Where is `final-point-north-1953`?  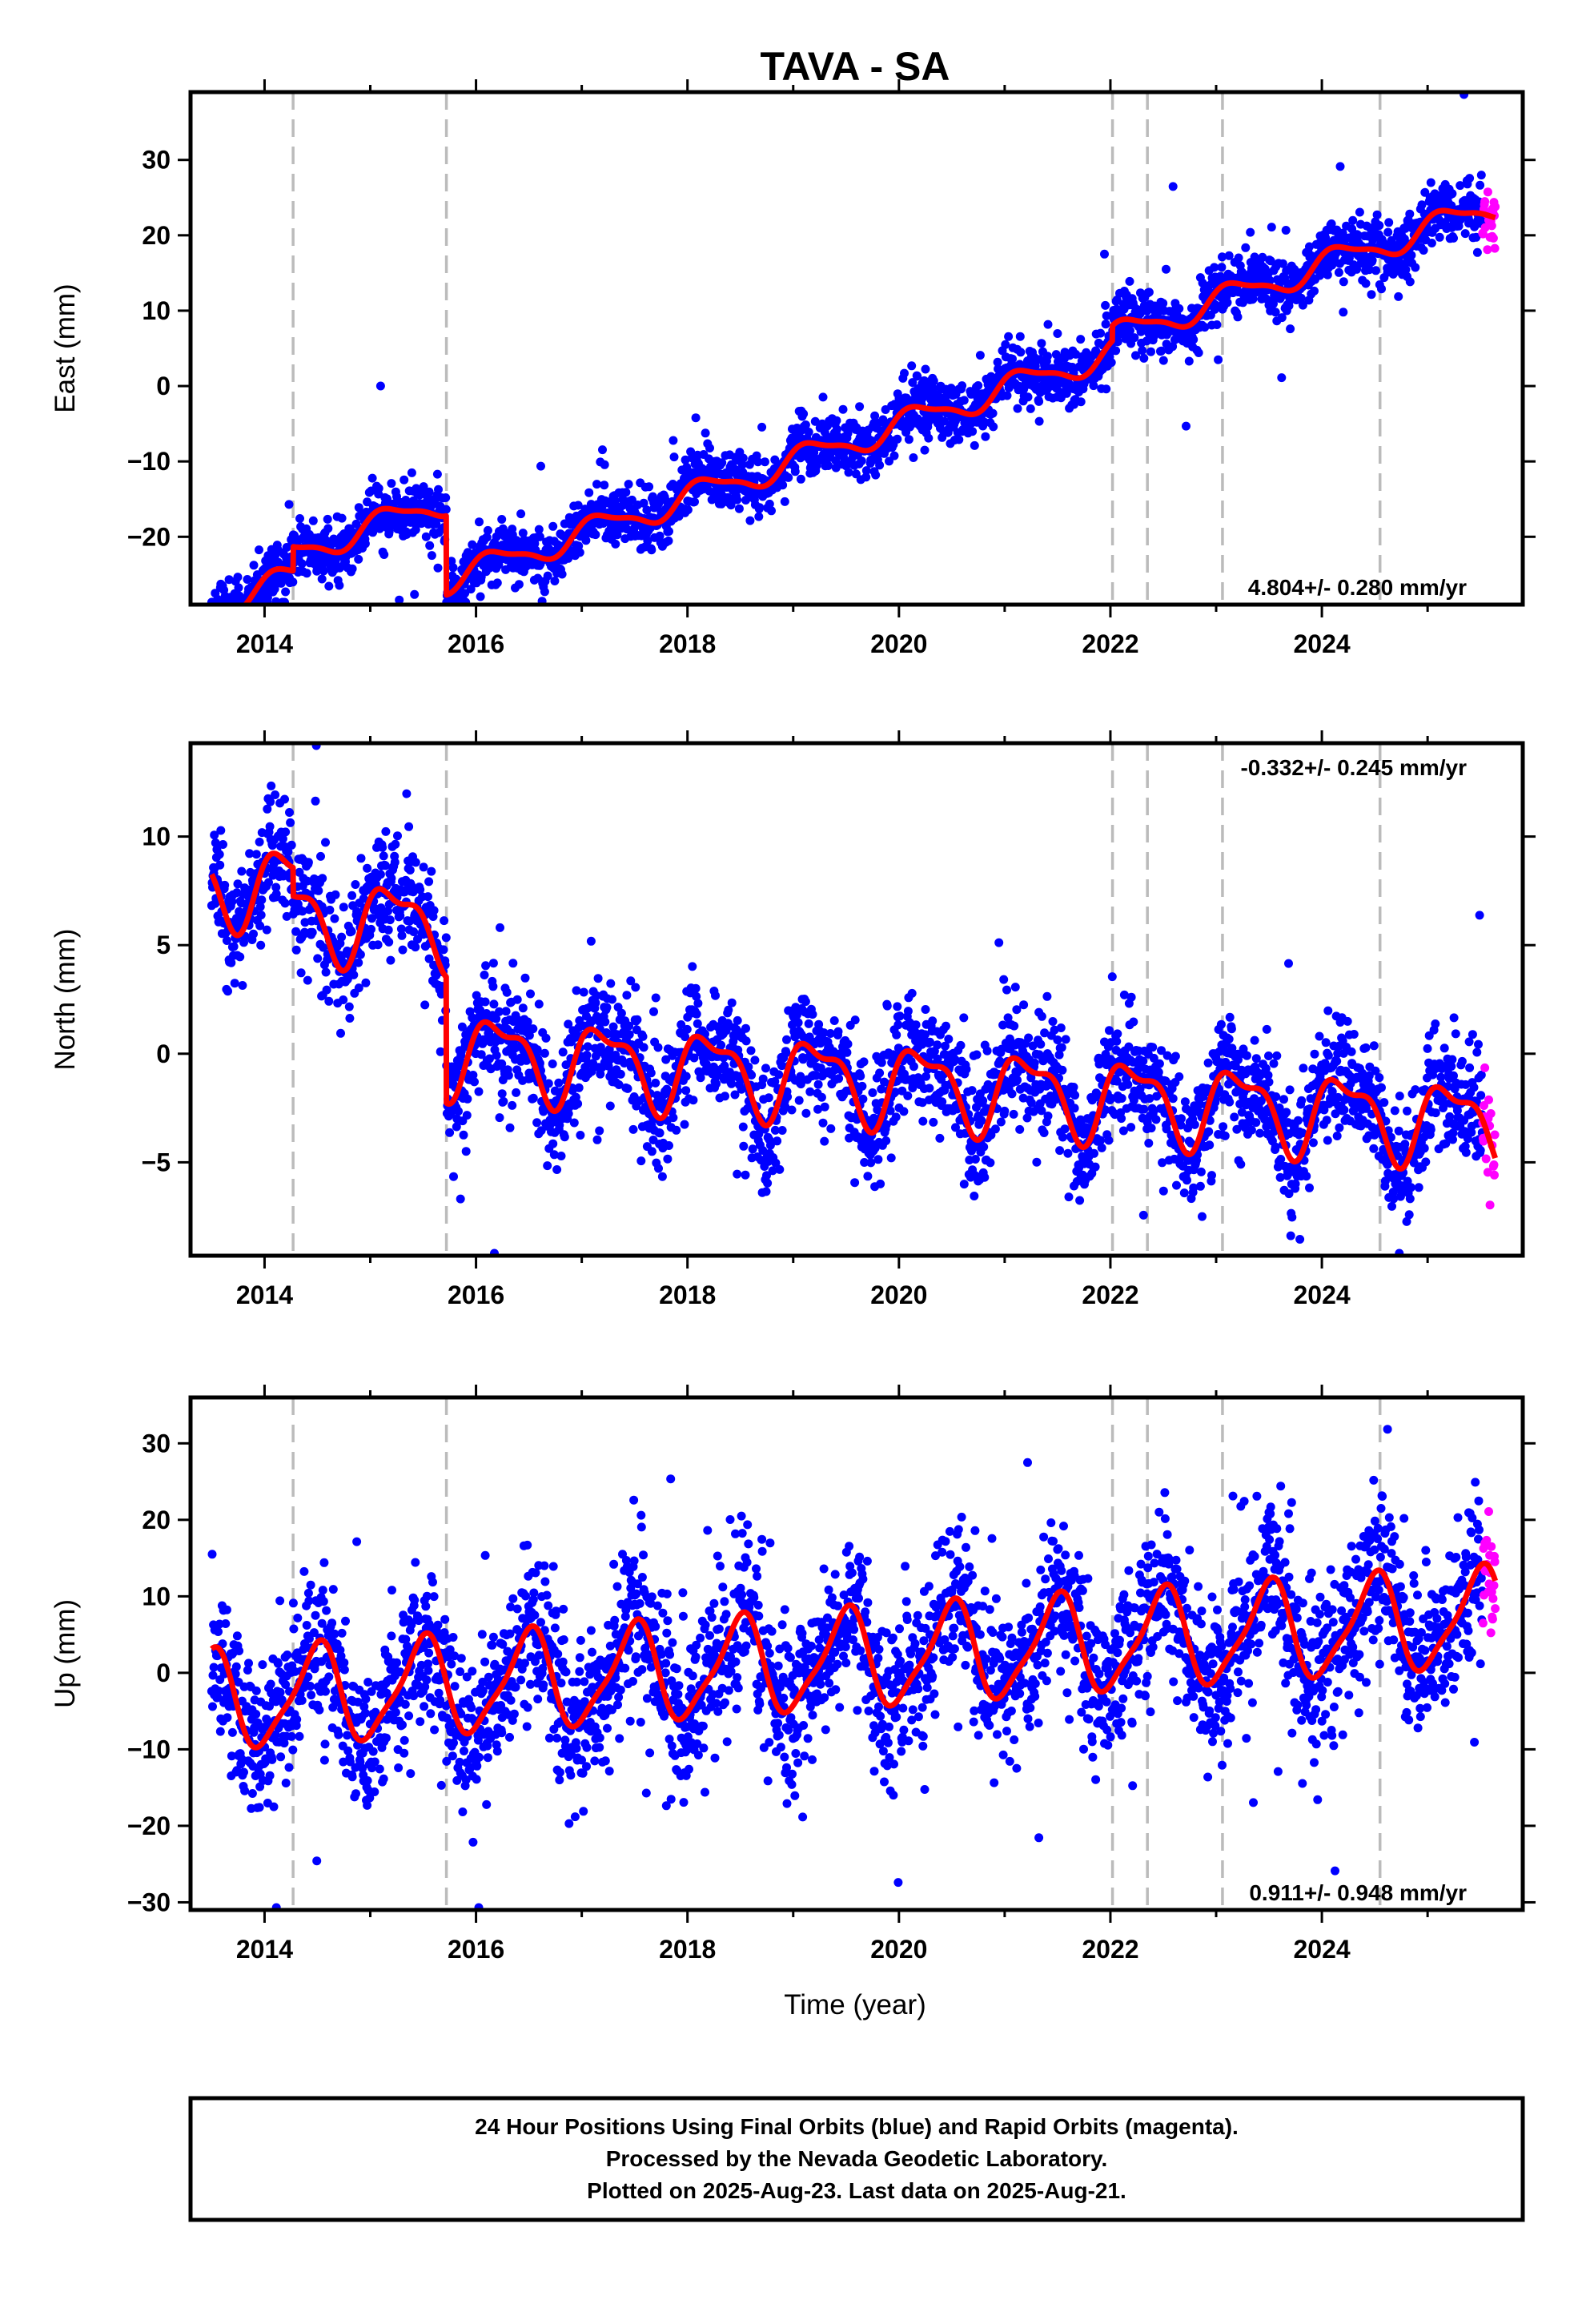
final-point-north-1953 is located at coordinates (1060, 1151).